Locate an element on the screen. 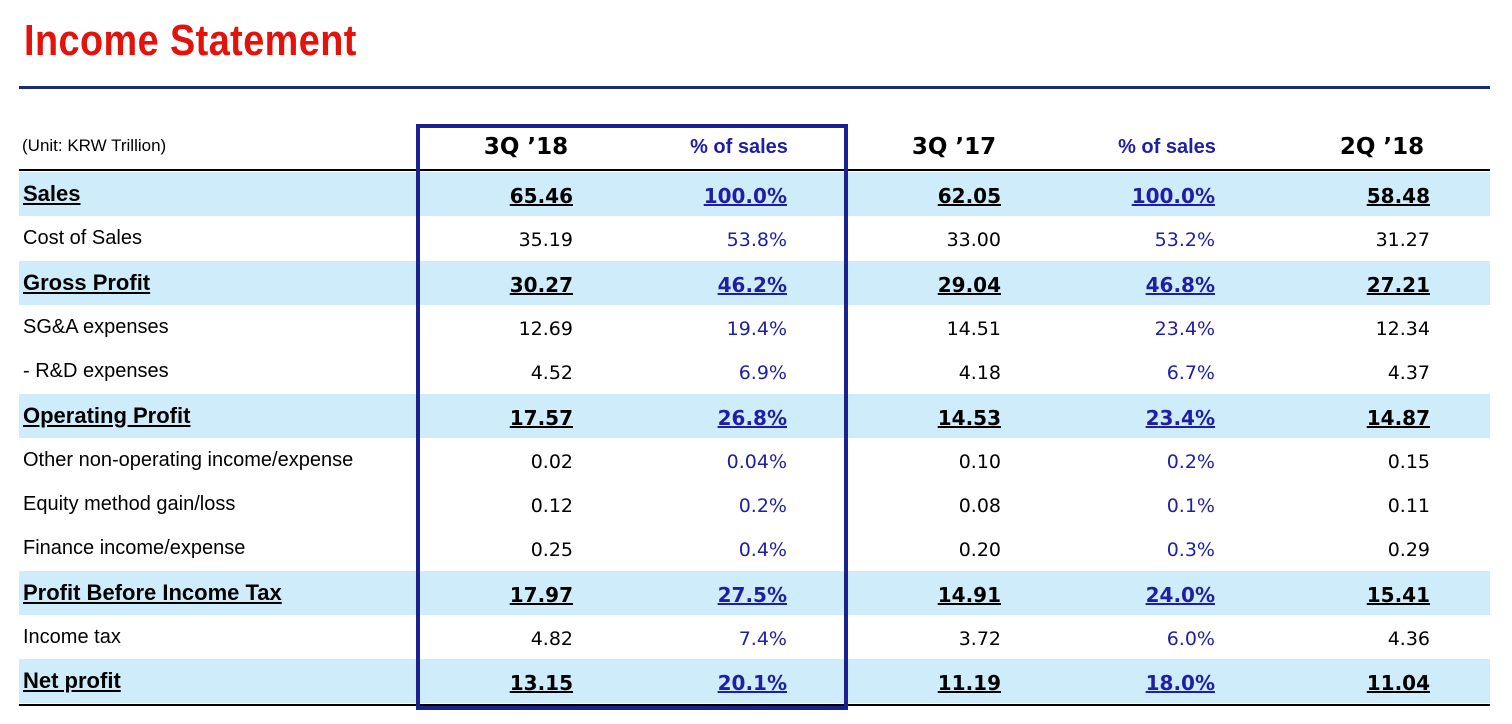 The image size is (1512, 724). cell-pct-3q18: 53.8% is located at coordinates (756, 240).